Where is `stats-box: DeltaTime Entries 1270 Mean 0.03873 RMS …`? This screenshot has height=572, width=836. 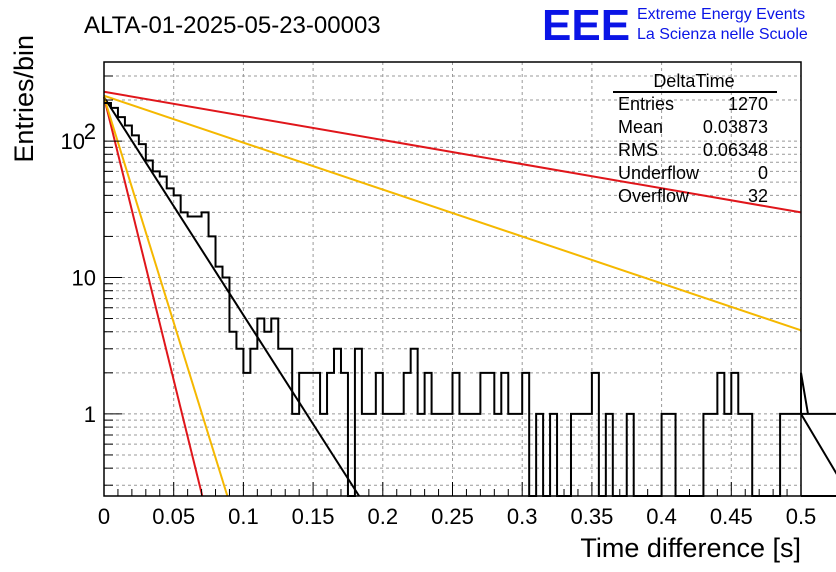 stats-box: DeltaTime Entries 1270 Mean 0.03873 RMS … is located at coordinates (695, 138).